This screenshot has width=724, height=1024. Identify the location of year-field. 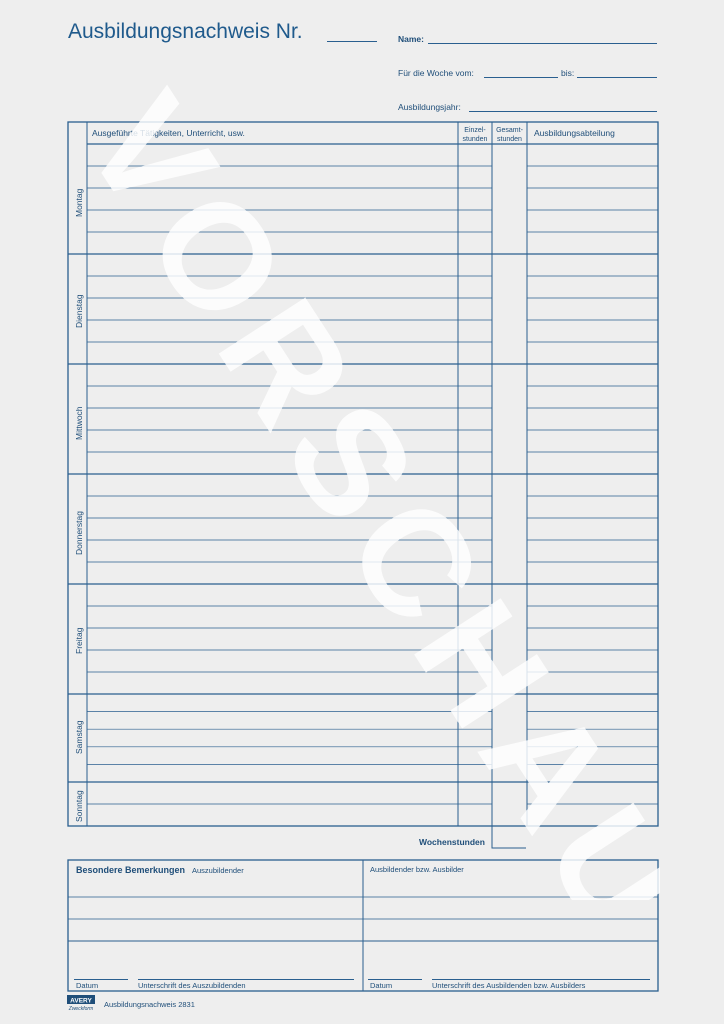
(563, 111).